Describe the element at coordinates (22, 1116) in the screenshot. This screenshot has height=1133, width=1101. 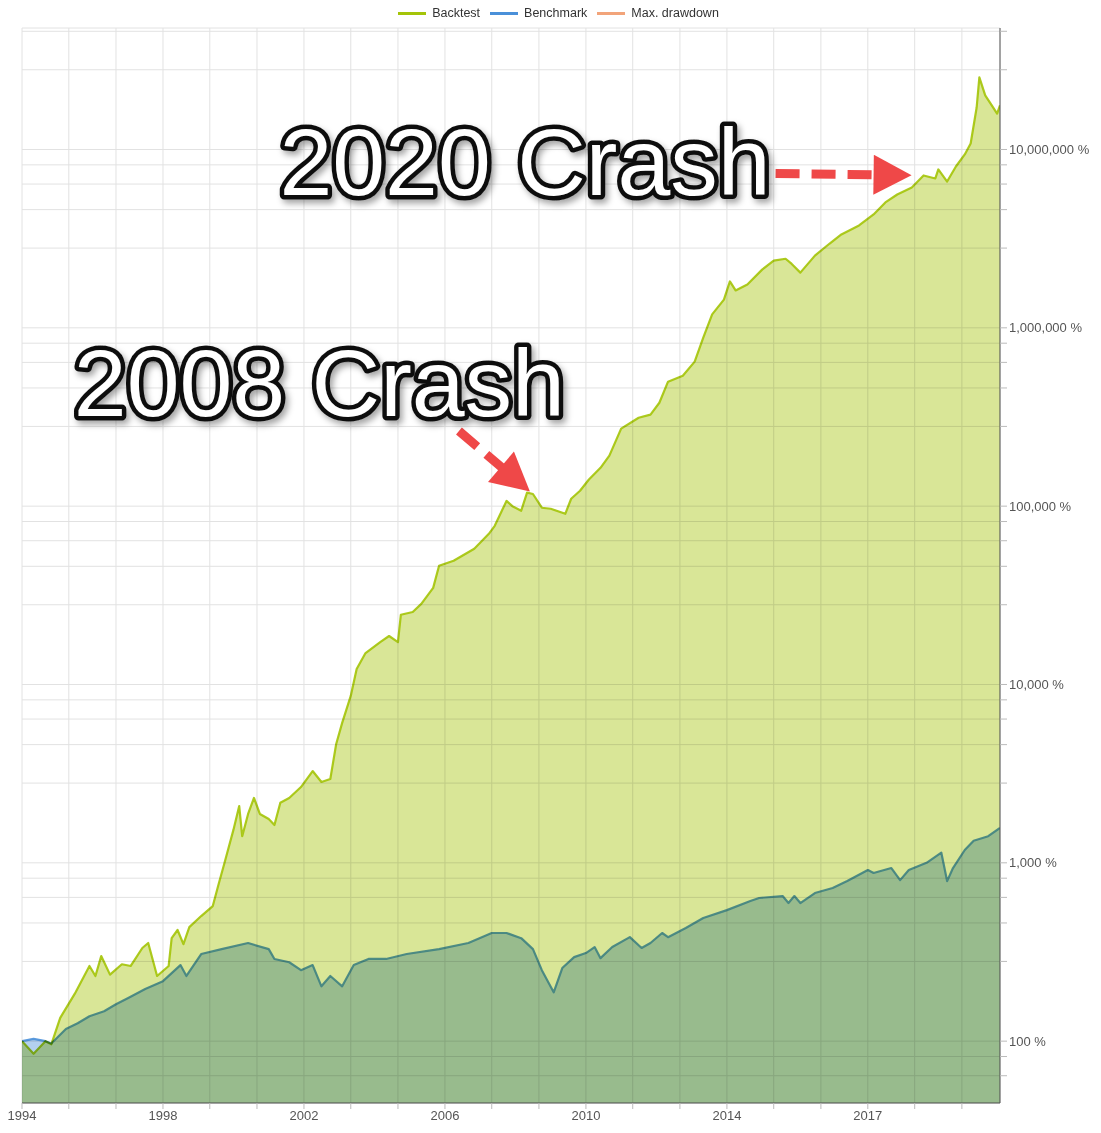
I see `x-tick-label: 1994` at that location.